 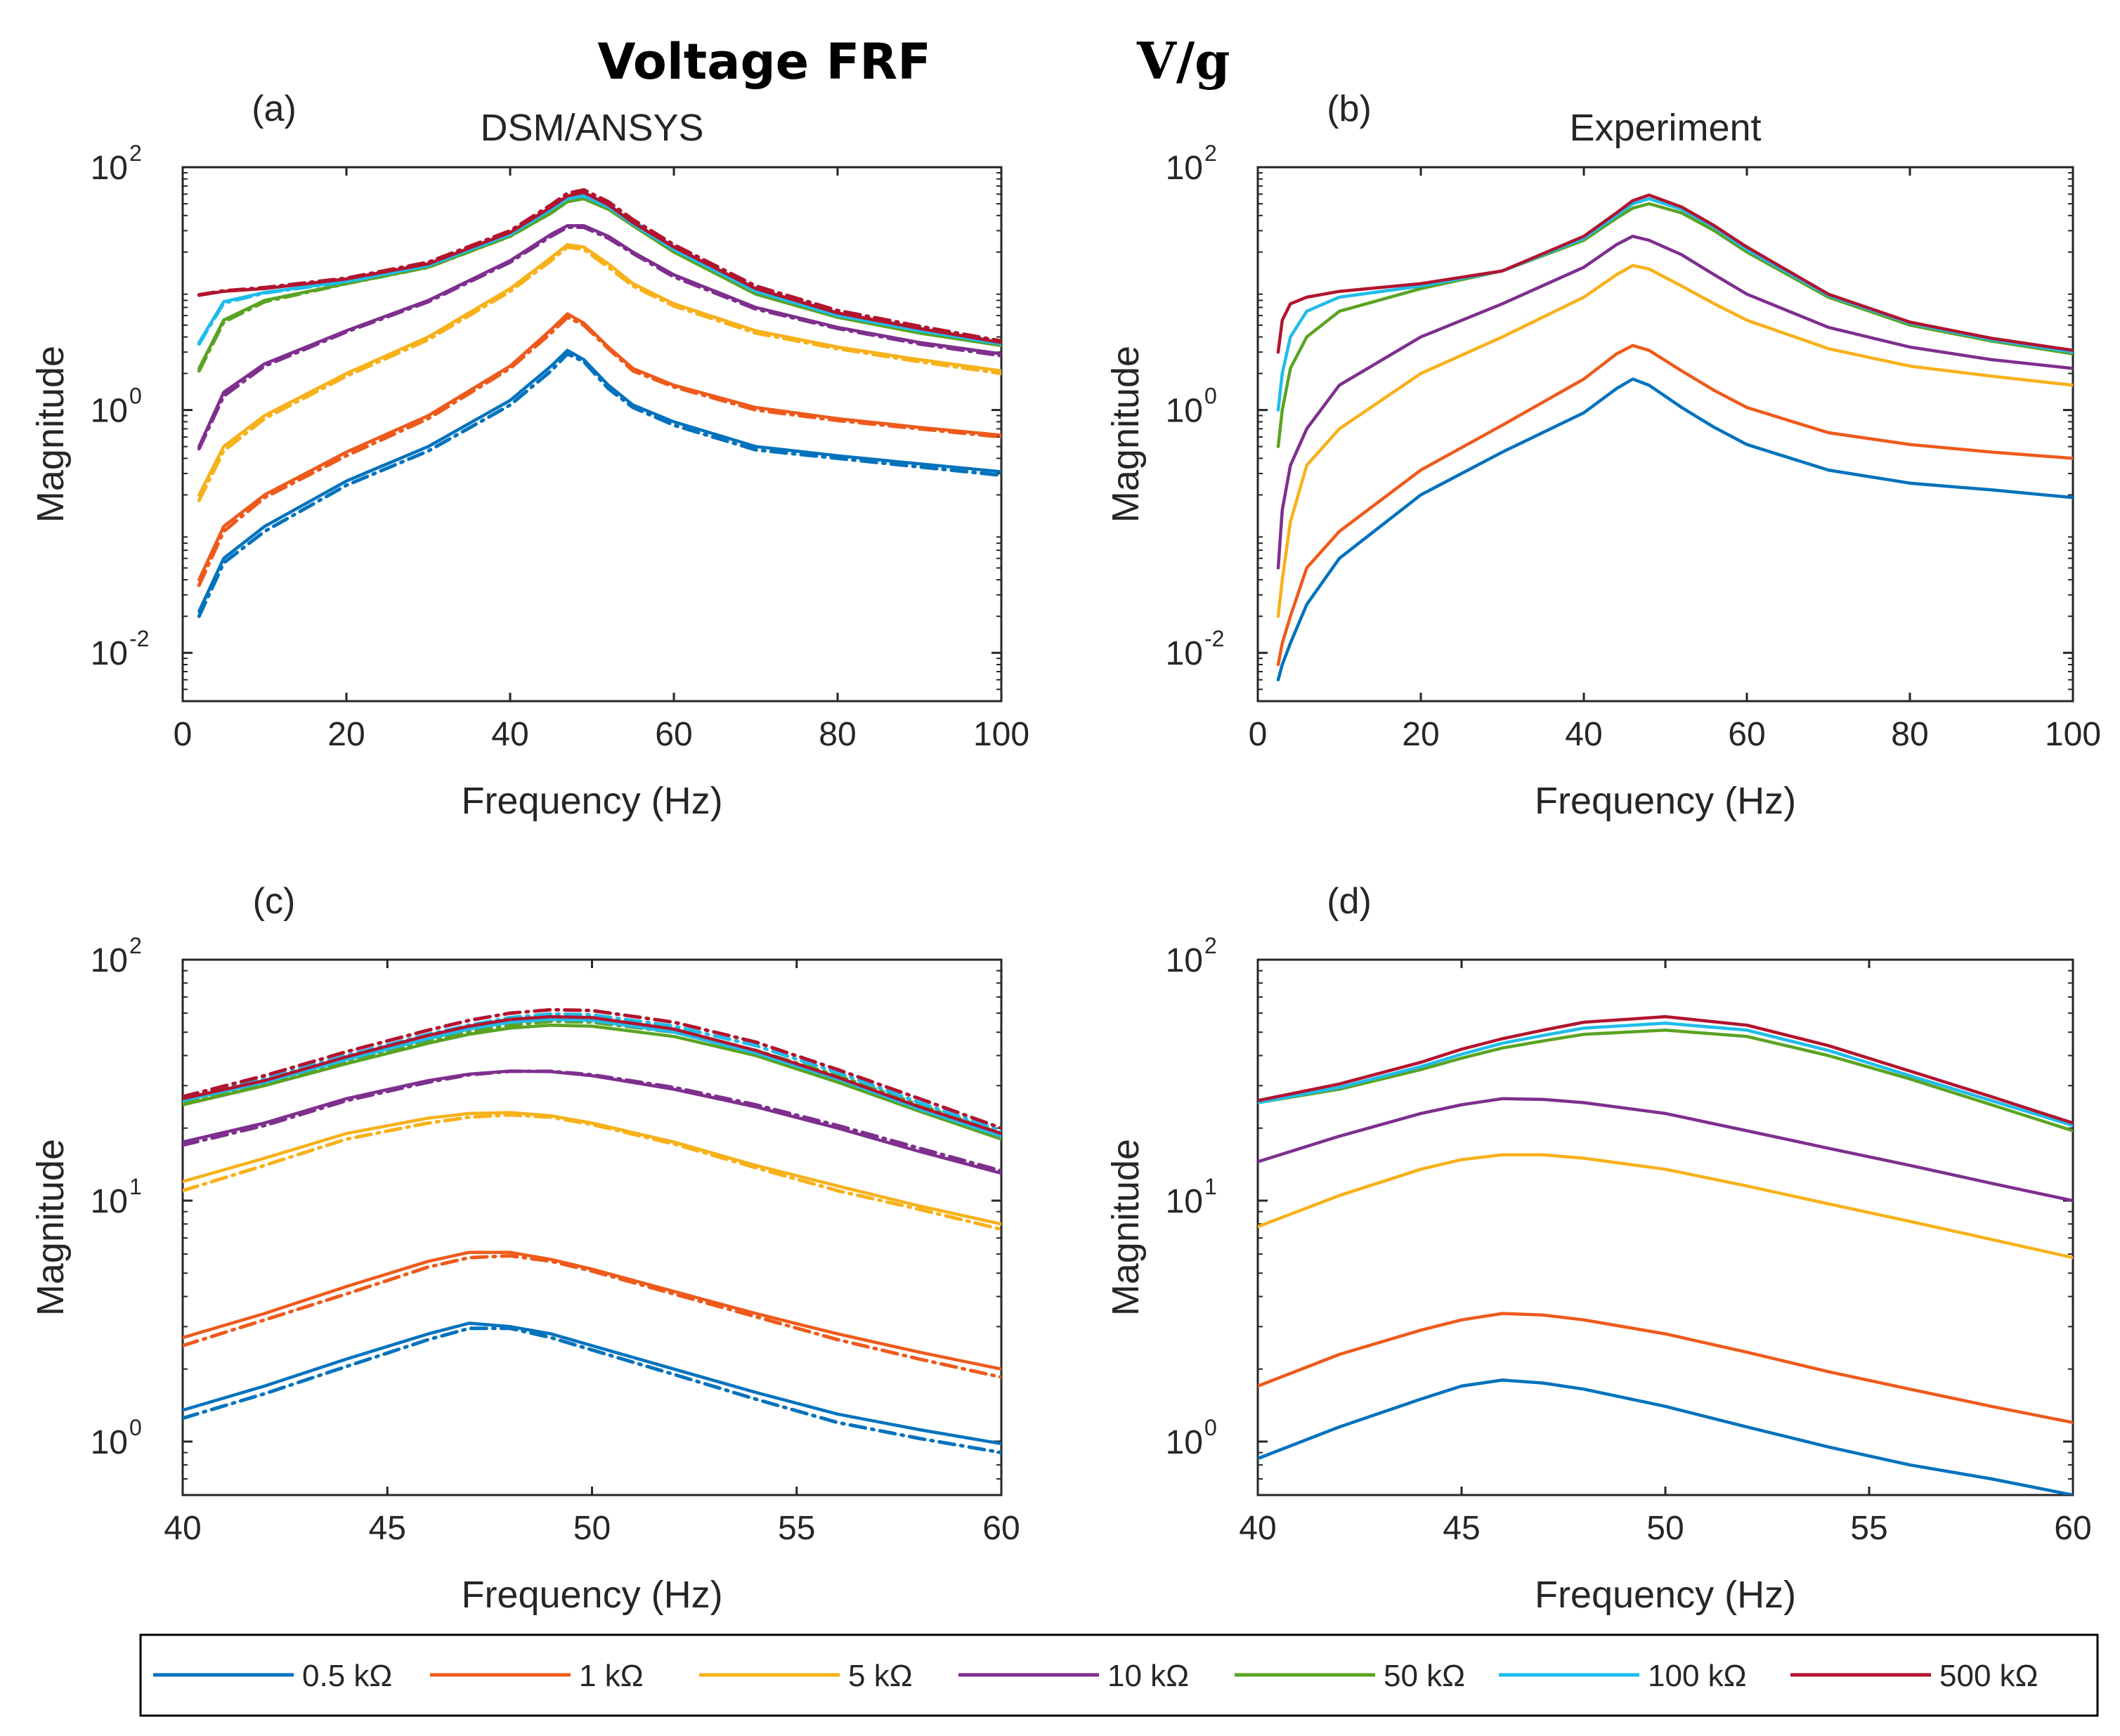 I want to click on panel-title: Experiment, so click(x=1665, y=128).